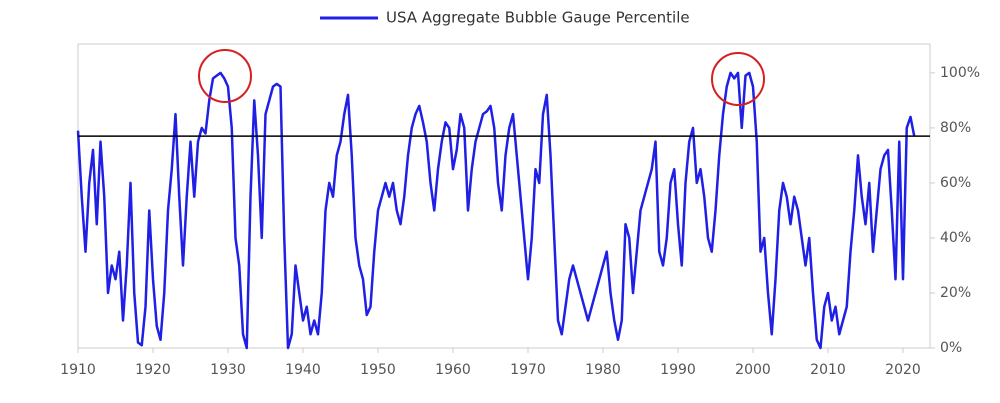 The width and height of the screenshot is (1000, 403). Describe the element at coordinates (753, 370) in the screenshot. I see `x-tick-label: 2000` at that location.